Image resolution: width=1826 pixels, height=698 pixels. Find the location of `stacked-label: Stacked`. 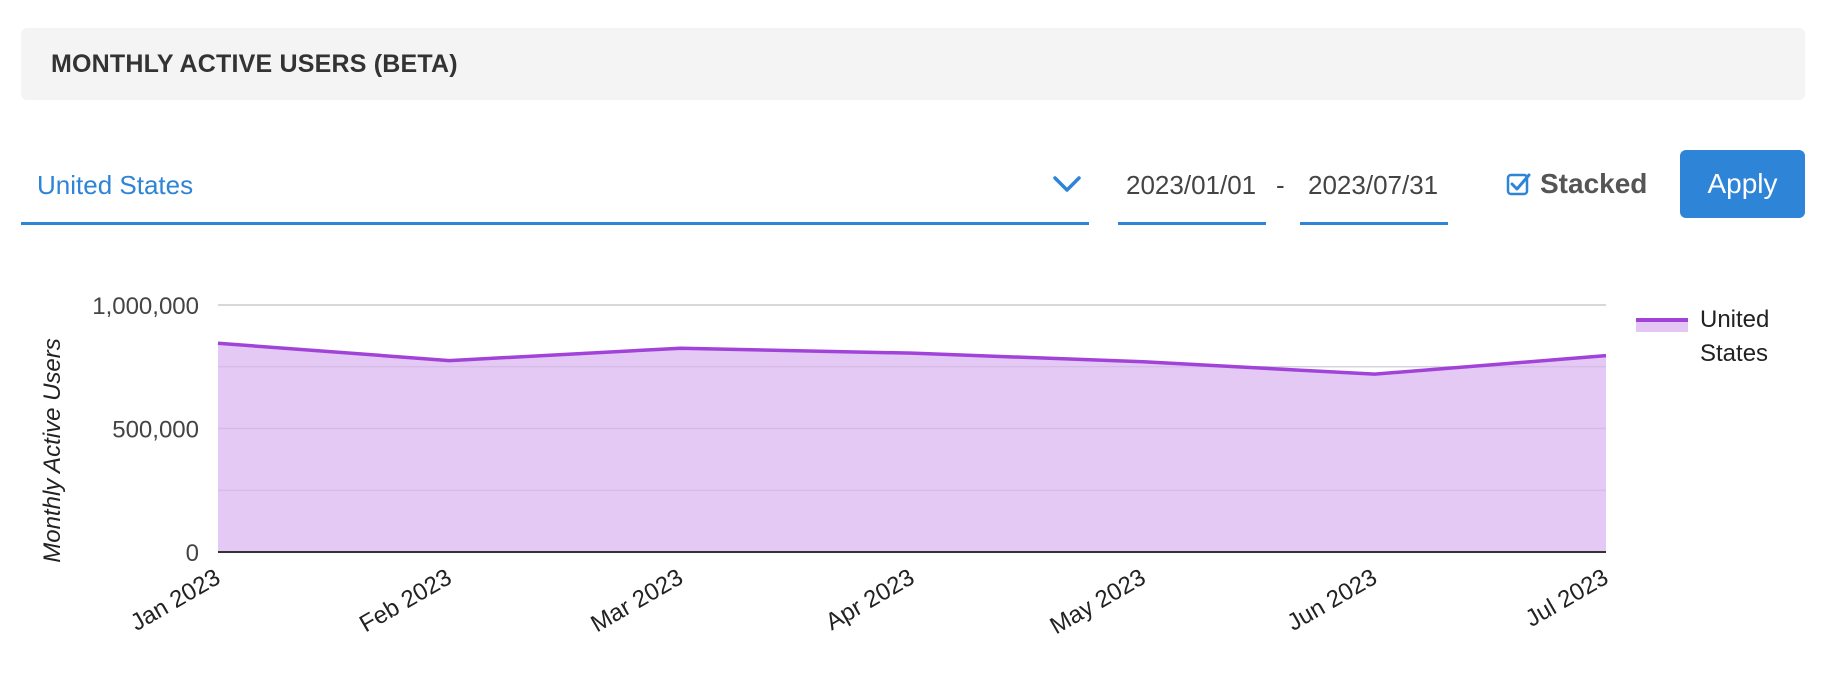

stacked-label: Stacked is located at coordinates (1594, 183).